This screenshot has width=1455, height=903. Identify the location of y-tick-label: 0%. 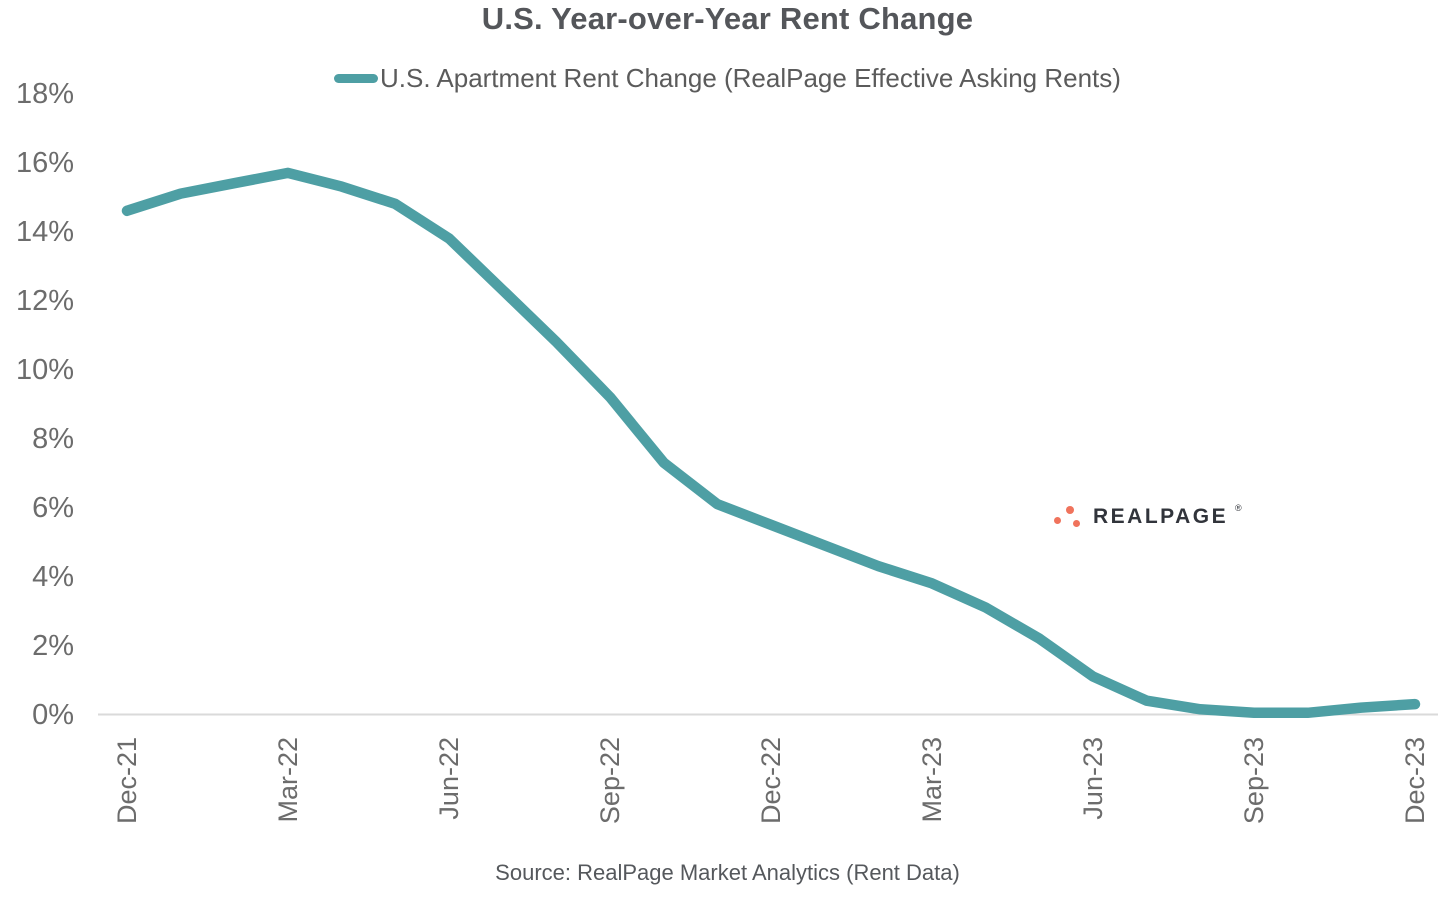
(53, 714).